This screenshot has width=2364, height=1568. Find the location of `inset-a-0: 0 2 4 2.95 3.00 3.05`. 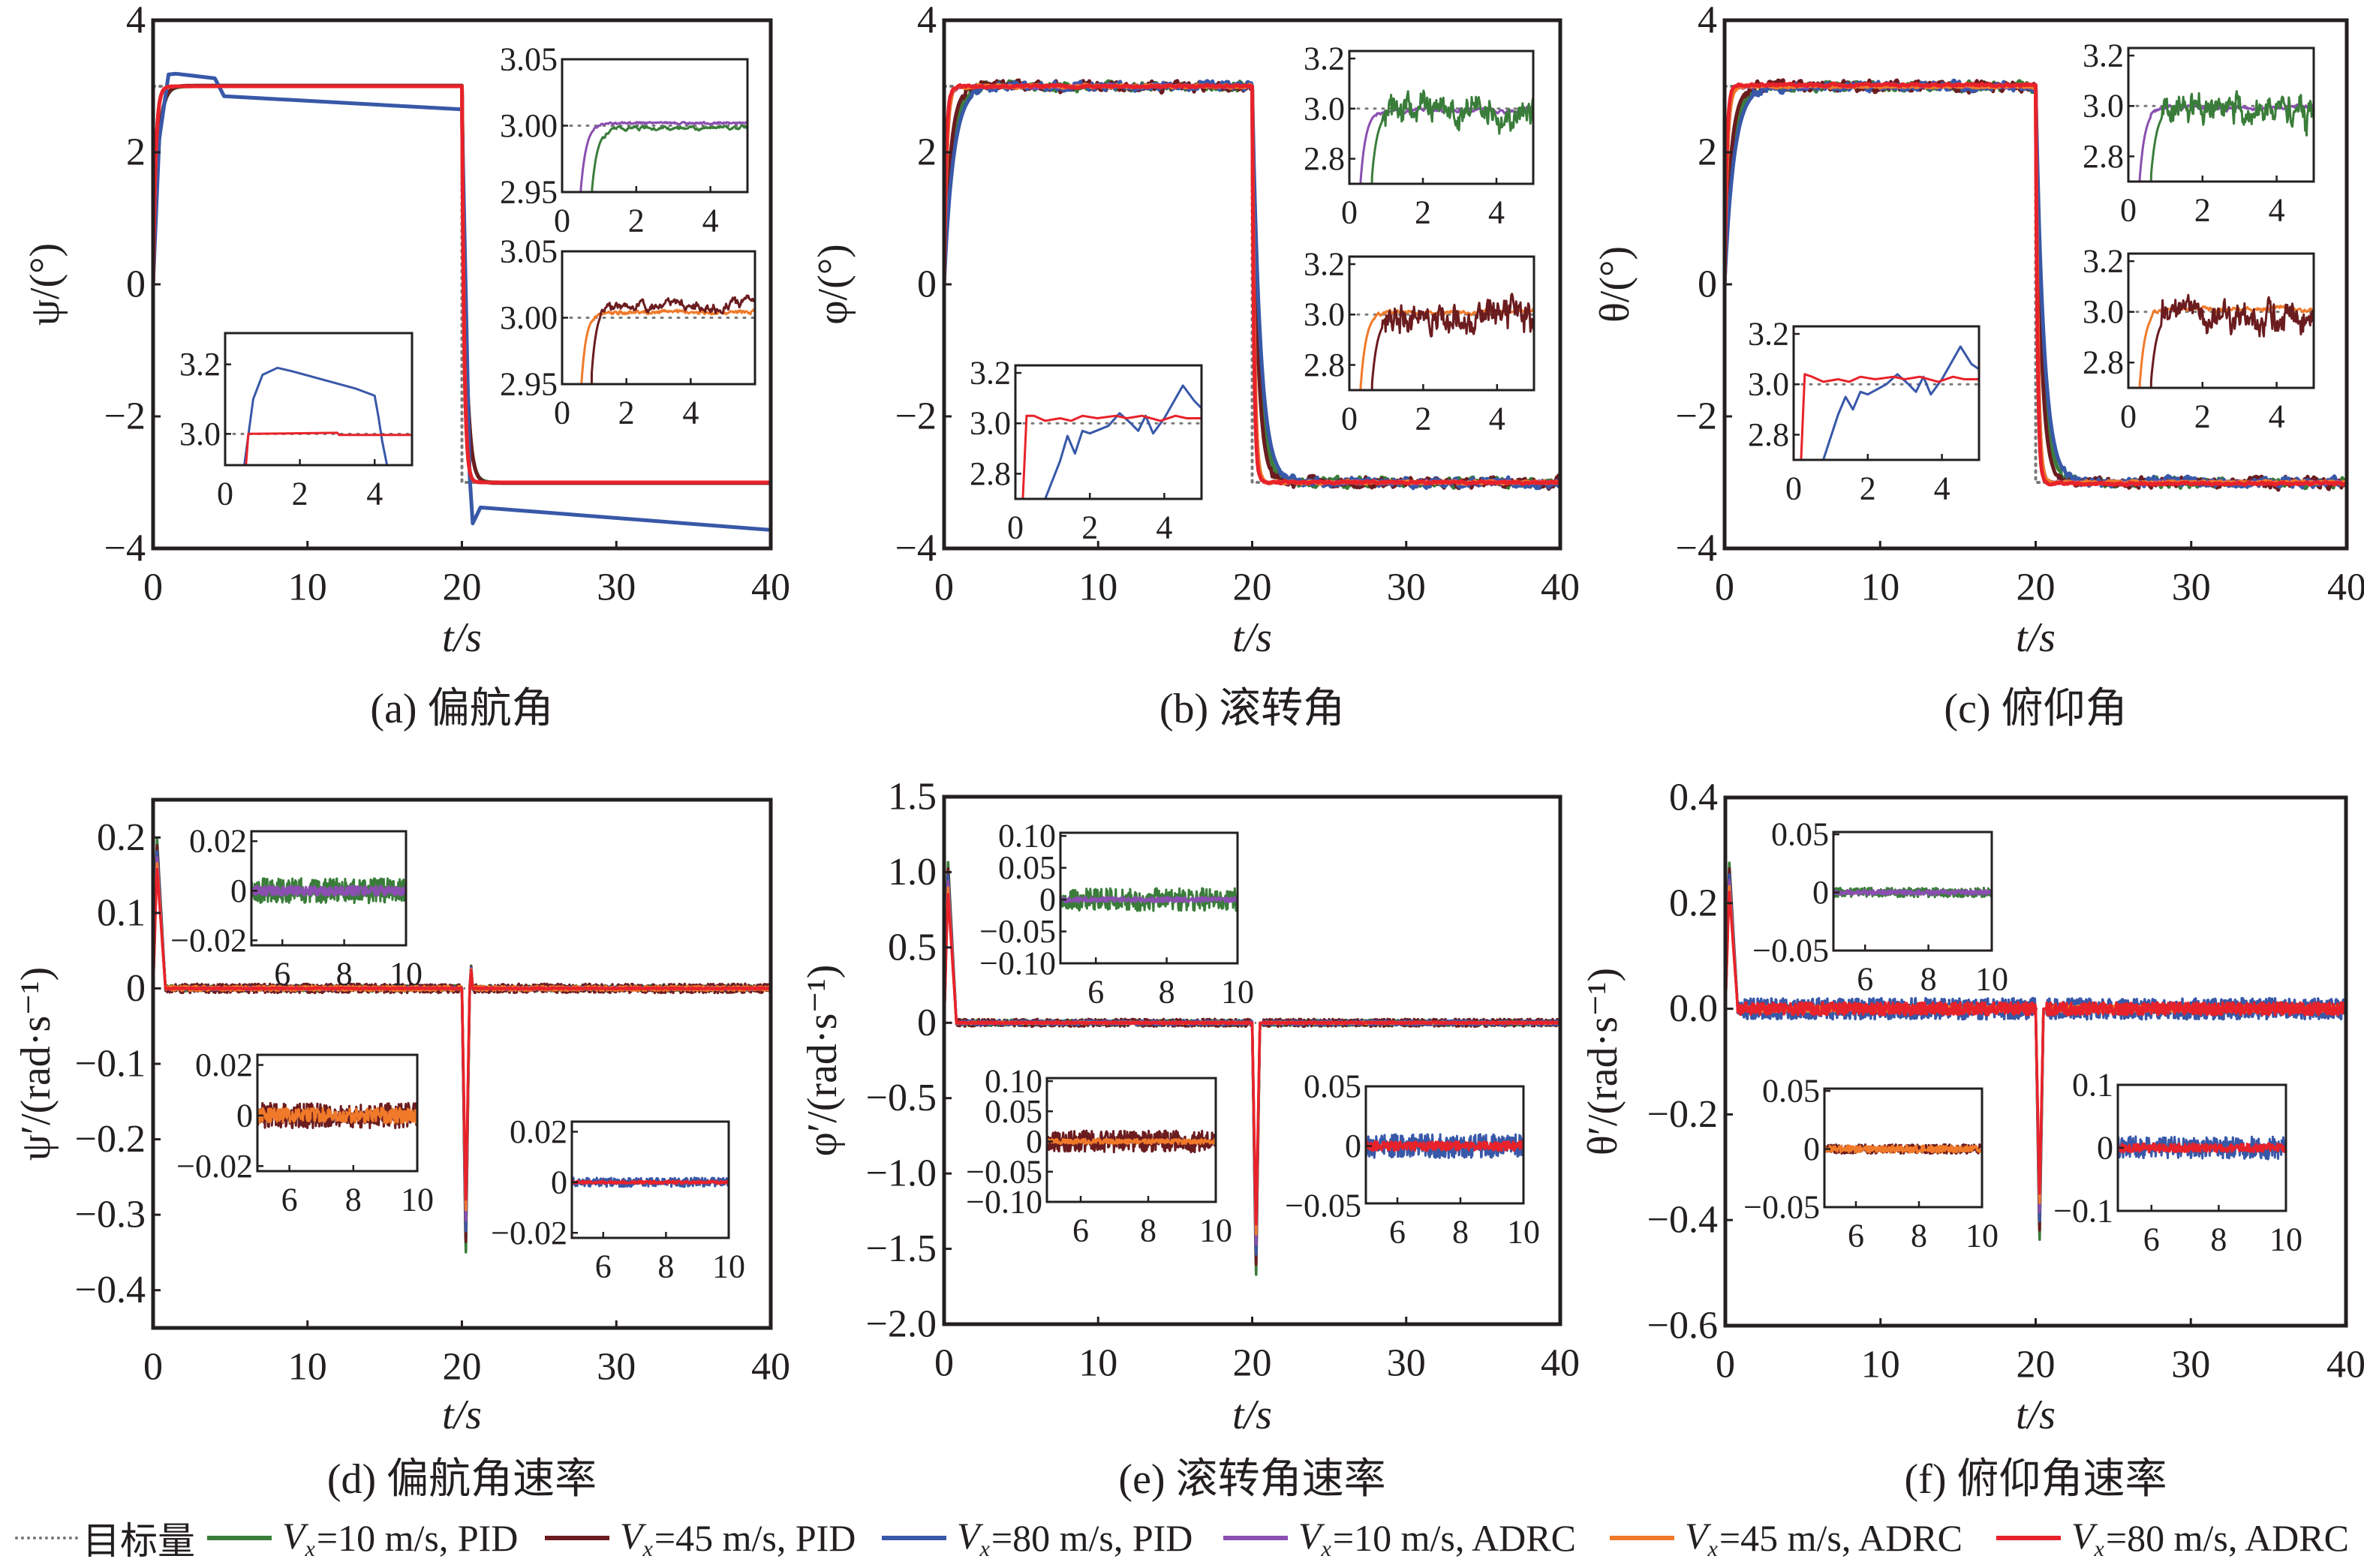

inset-a-0: 0 2 4 2.95 3.00 3.05 is located at coordinates (625, 140).